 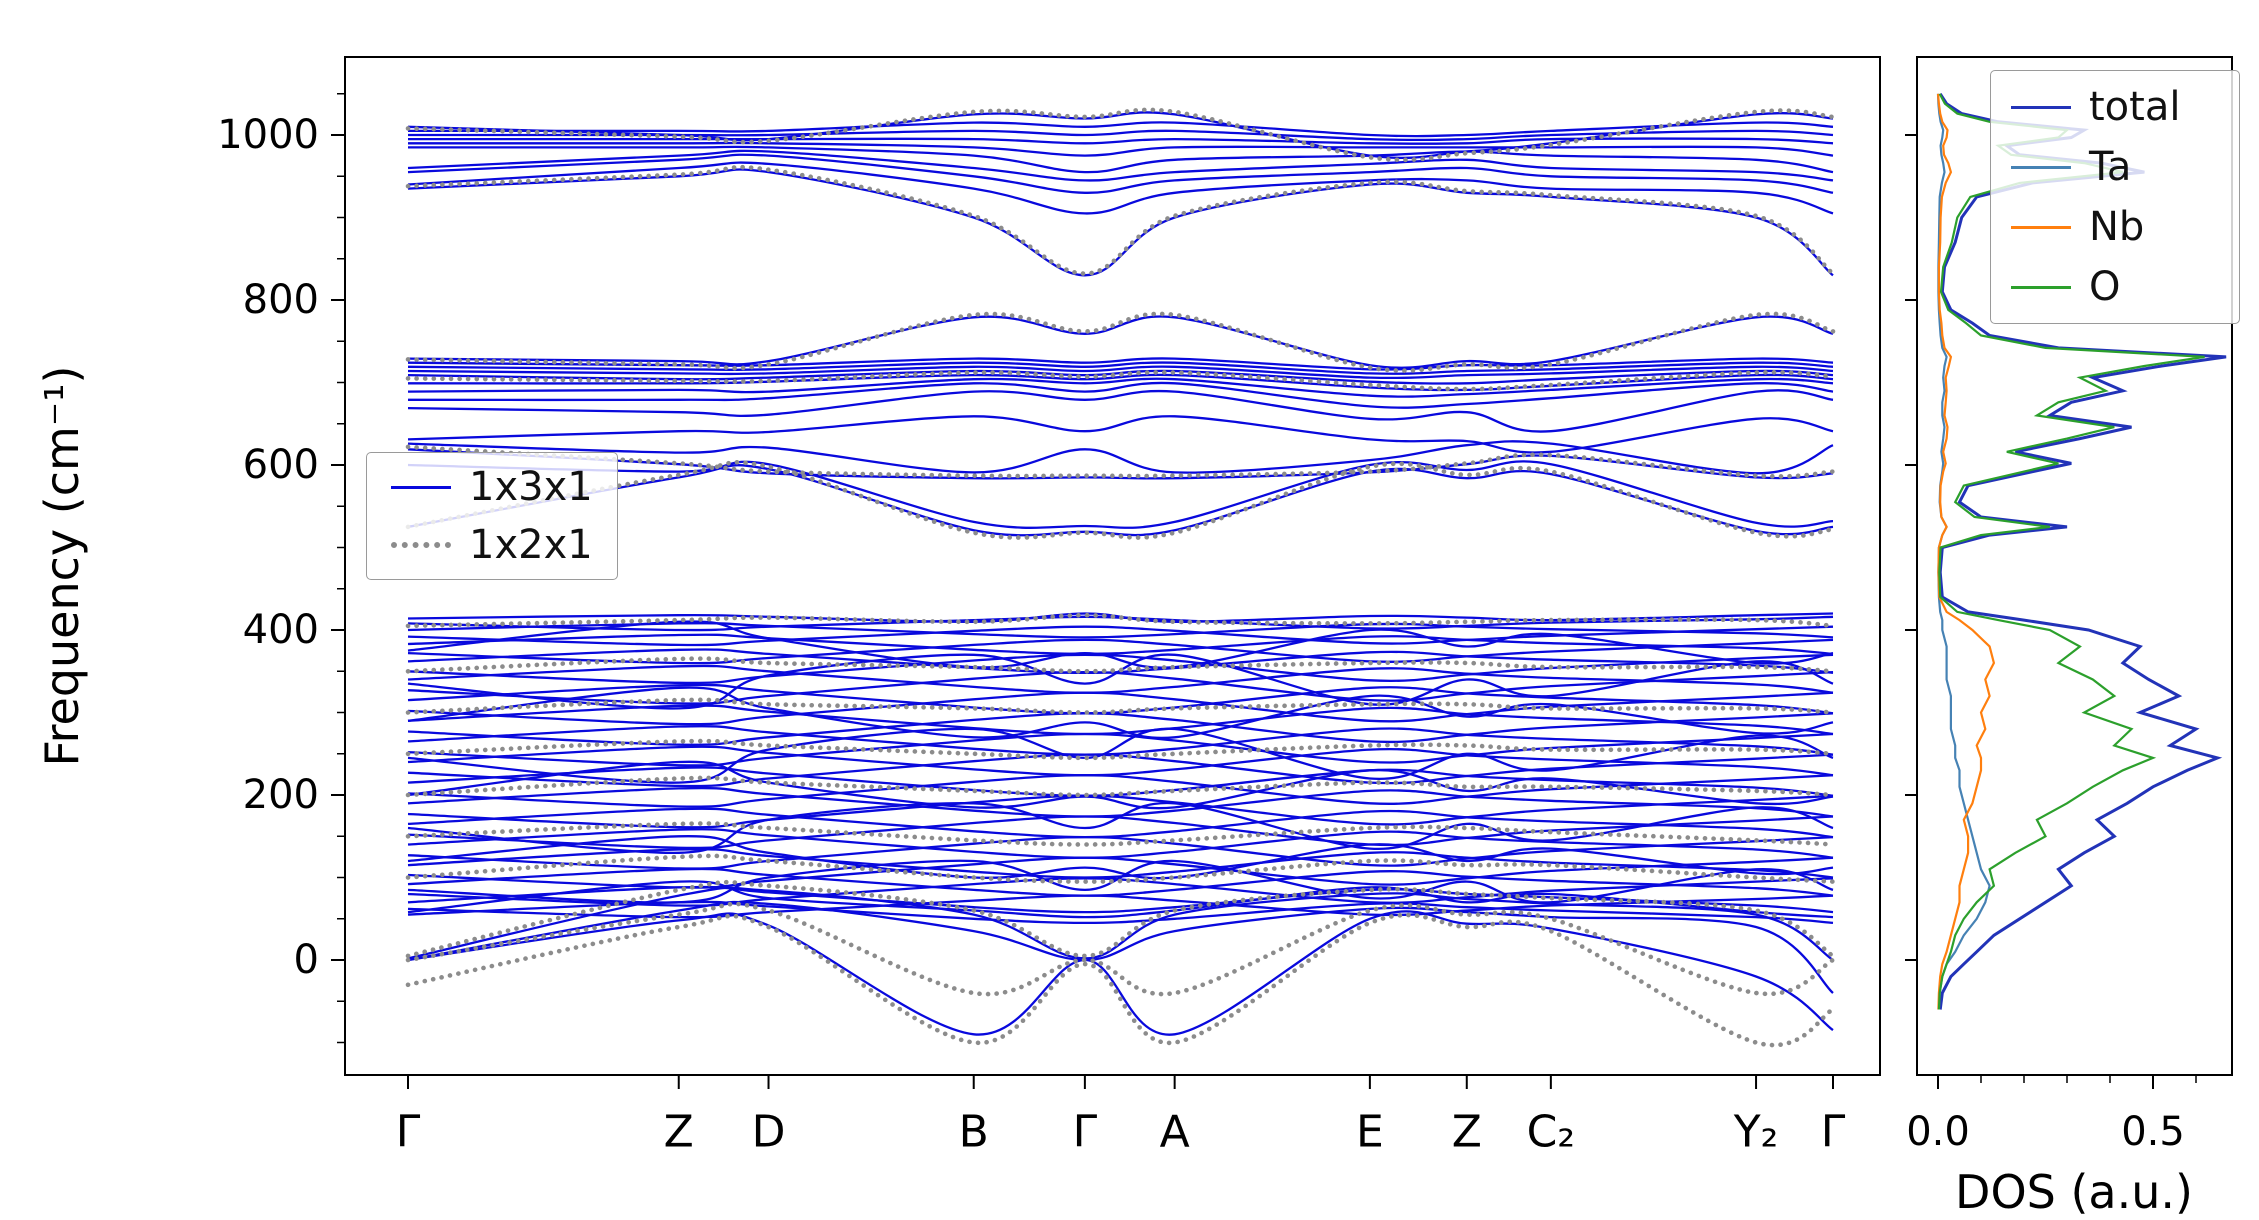 I want to click on legend-item-o: O, so click(x=2115, y=287).